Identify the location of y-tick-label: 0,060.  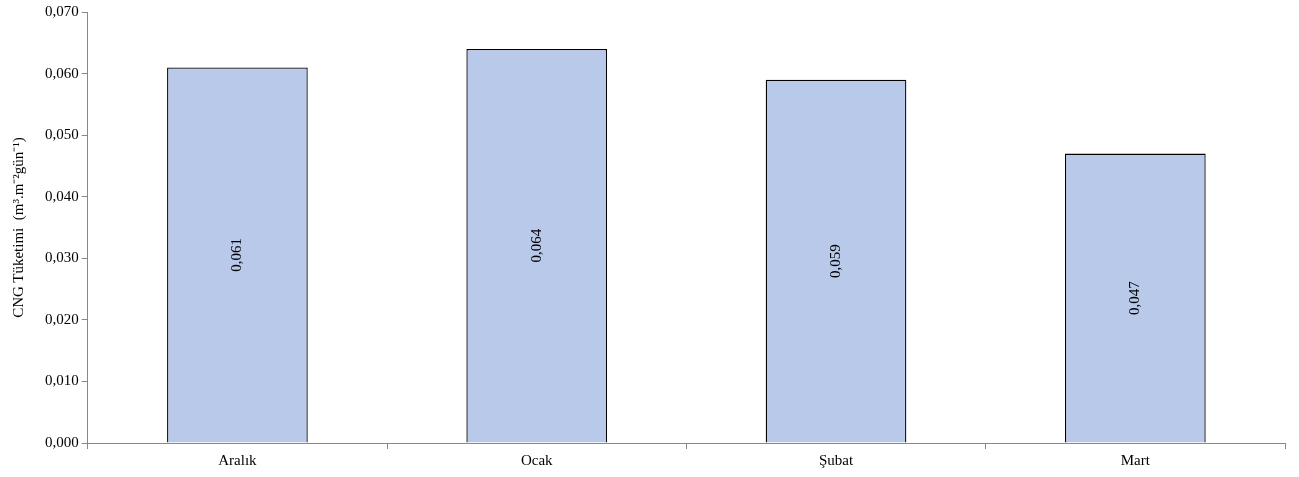
(62, 72).